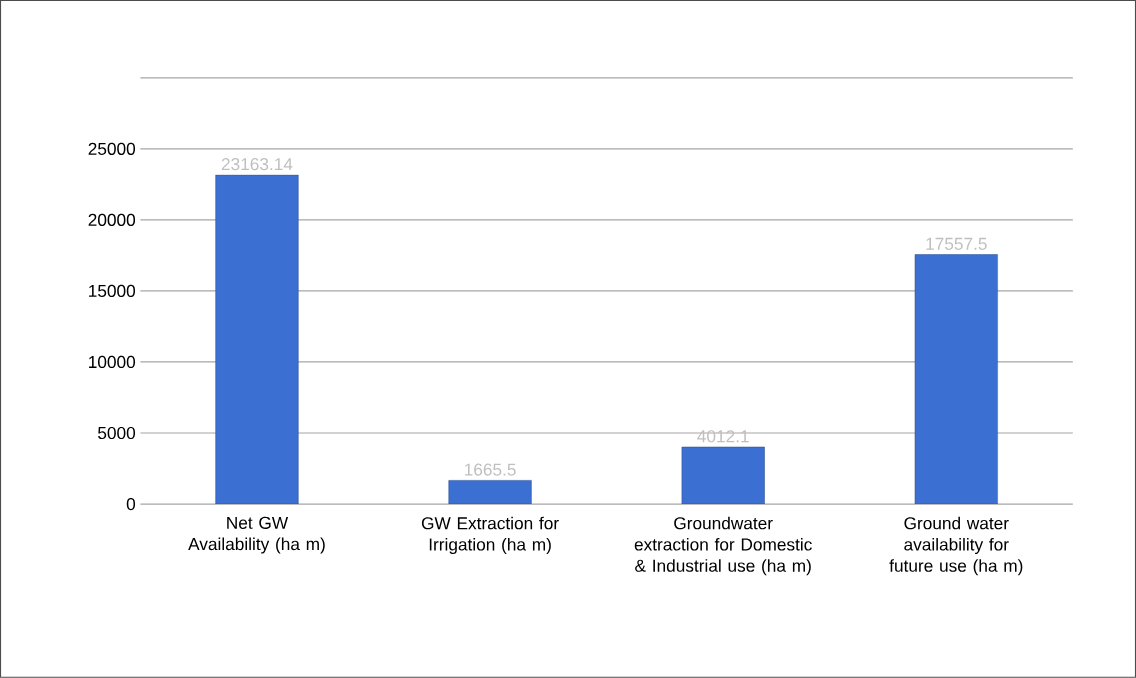 Image resolution: width=1136 pixels, height=678 pixels. Describe the element at coordinates (112, 291) in the screenshot. I see `y-tick-label: 15000` at that location.